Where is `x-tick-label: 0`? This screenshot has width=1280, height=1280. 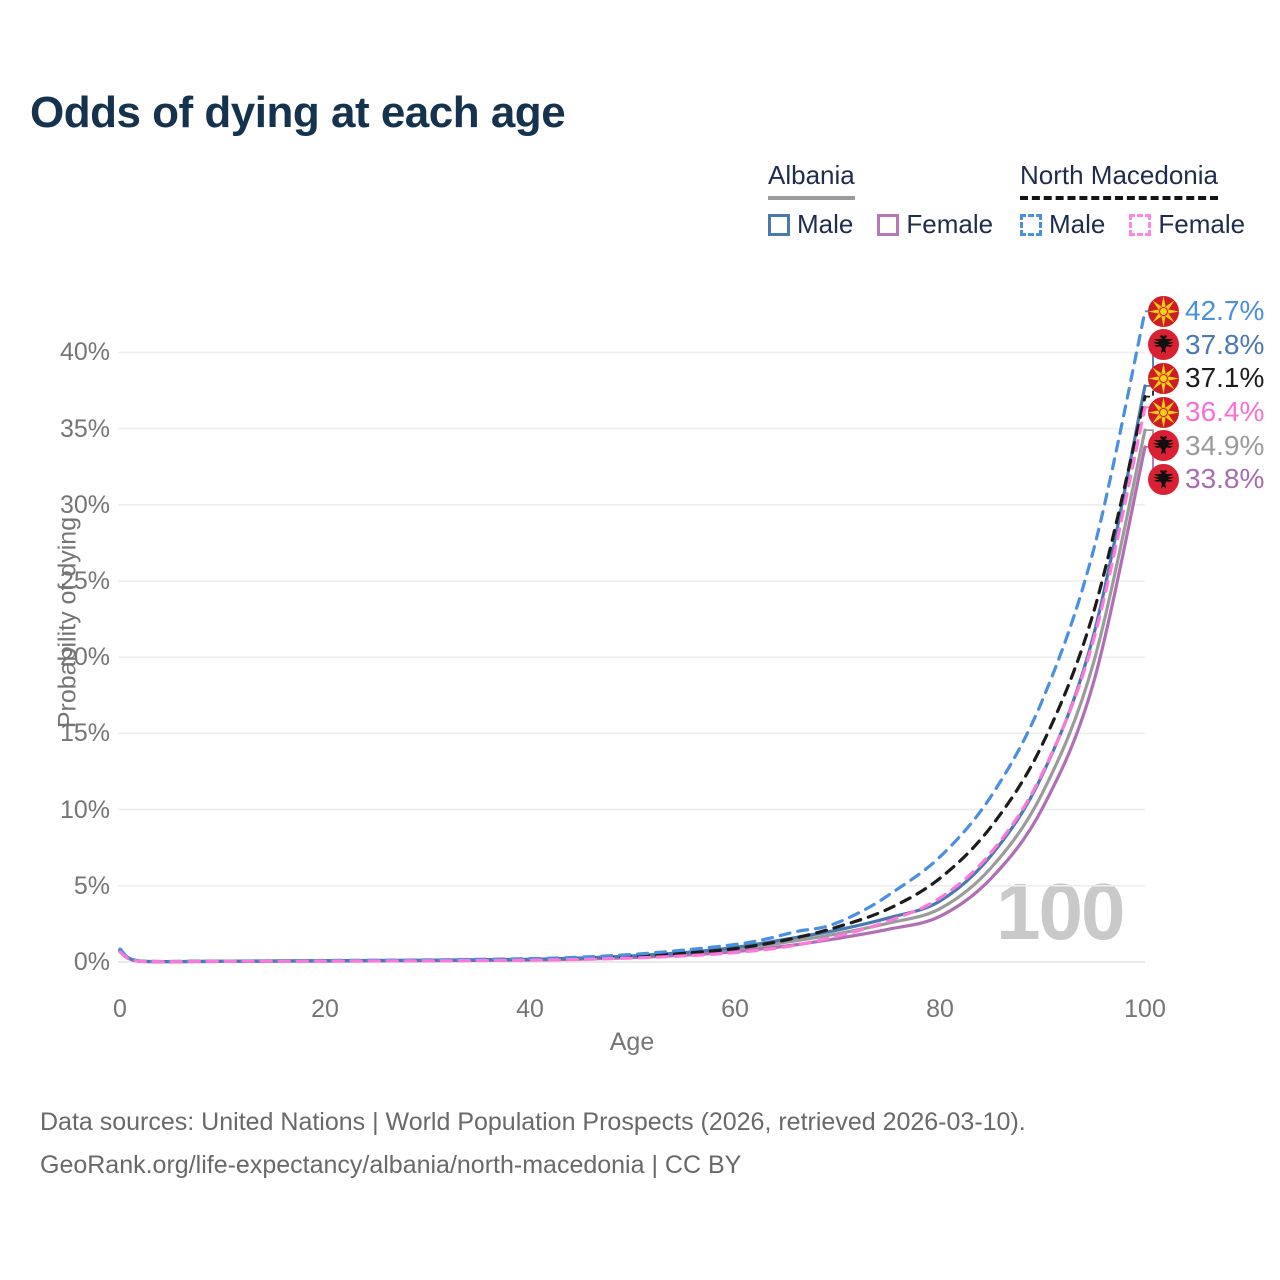
x-tick-label: 0 is located at coordinates (120, 1009).